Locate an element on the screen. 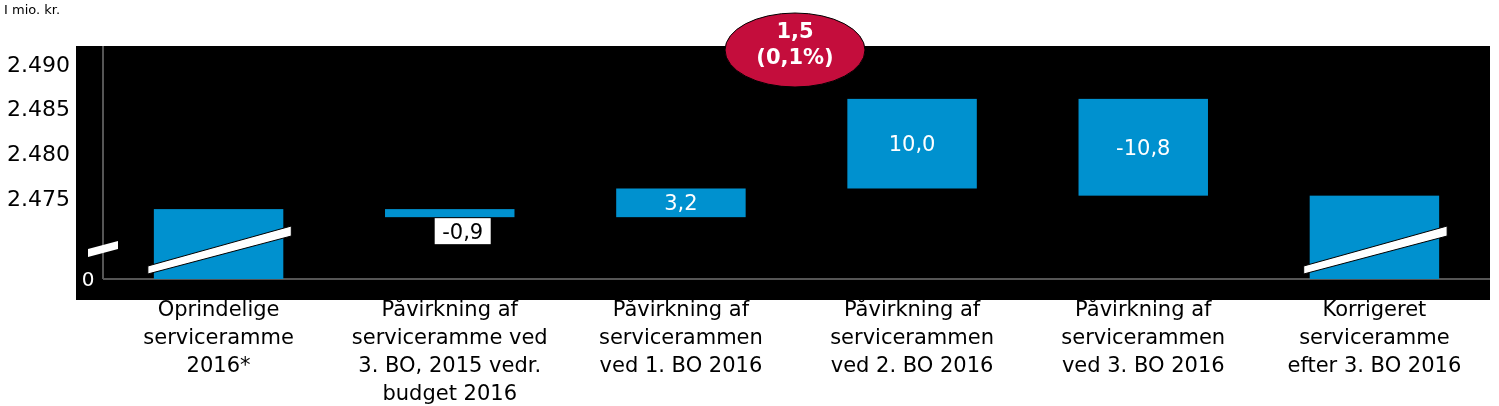 The width and height of the screenshot is (1499, 406). x-tick-label: Oprindelige serviceramme 2016* is located at coordinates (218, 337).